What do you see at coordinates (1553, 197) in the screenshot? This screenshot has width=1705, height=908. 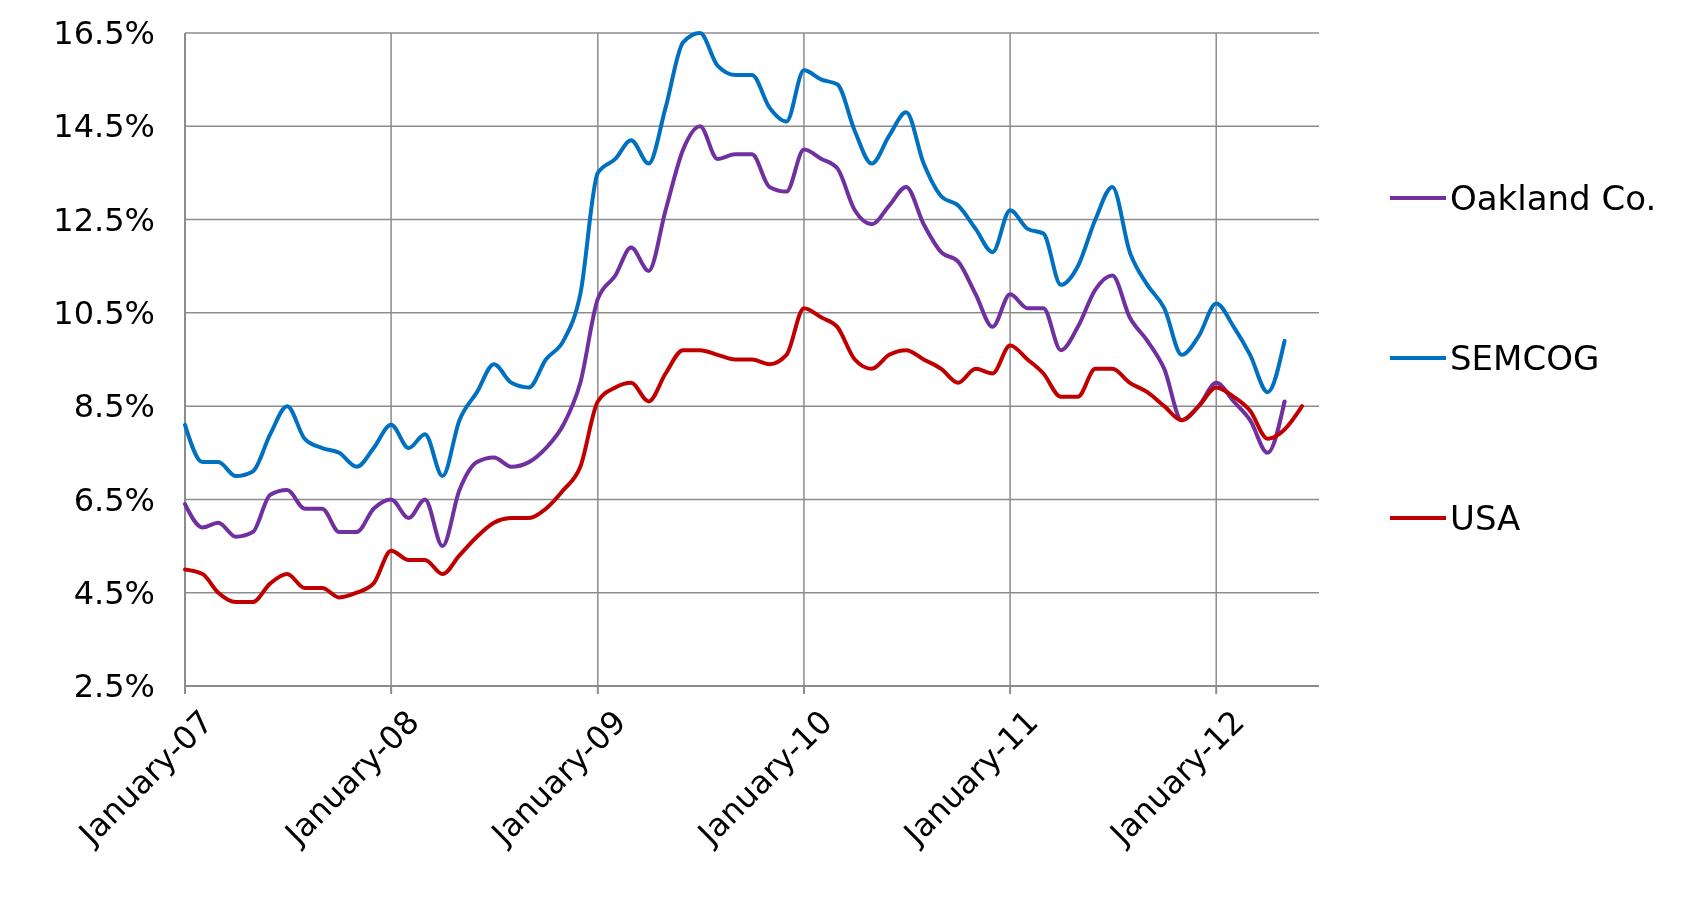 I see `legend-label: Oakland Co.` at bounding box center [1553, 197].